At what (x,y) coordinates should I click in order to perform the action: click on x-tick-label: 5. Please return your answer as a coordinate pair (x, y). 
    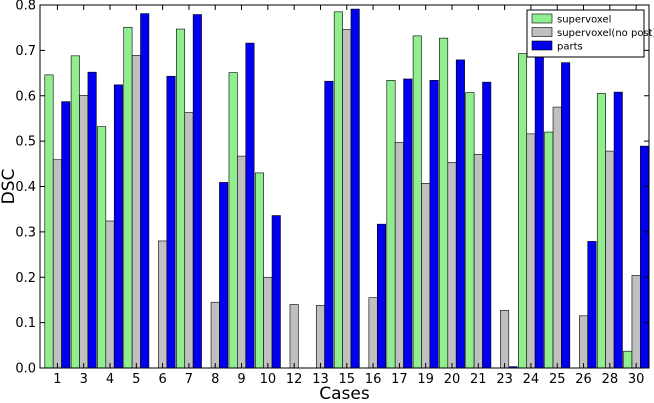
    Looking at the image, I should click on (136, 379).